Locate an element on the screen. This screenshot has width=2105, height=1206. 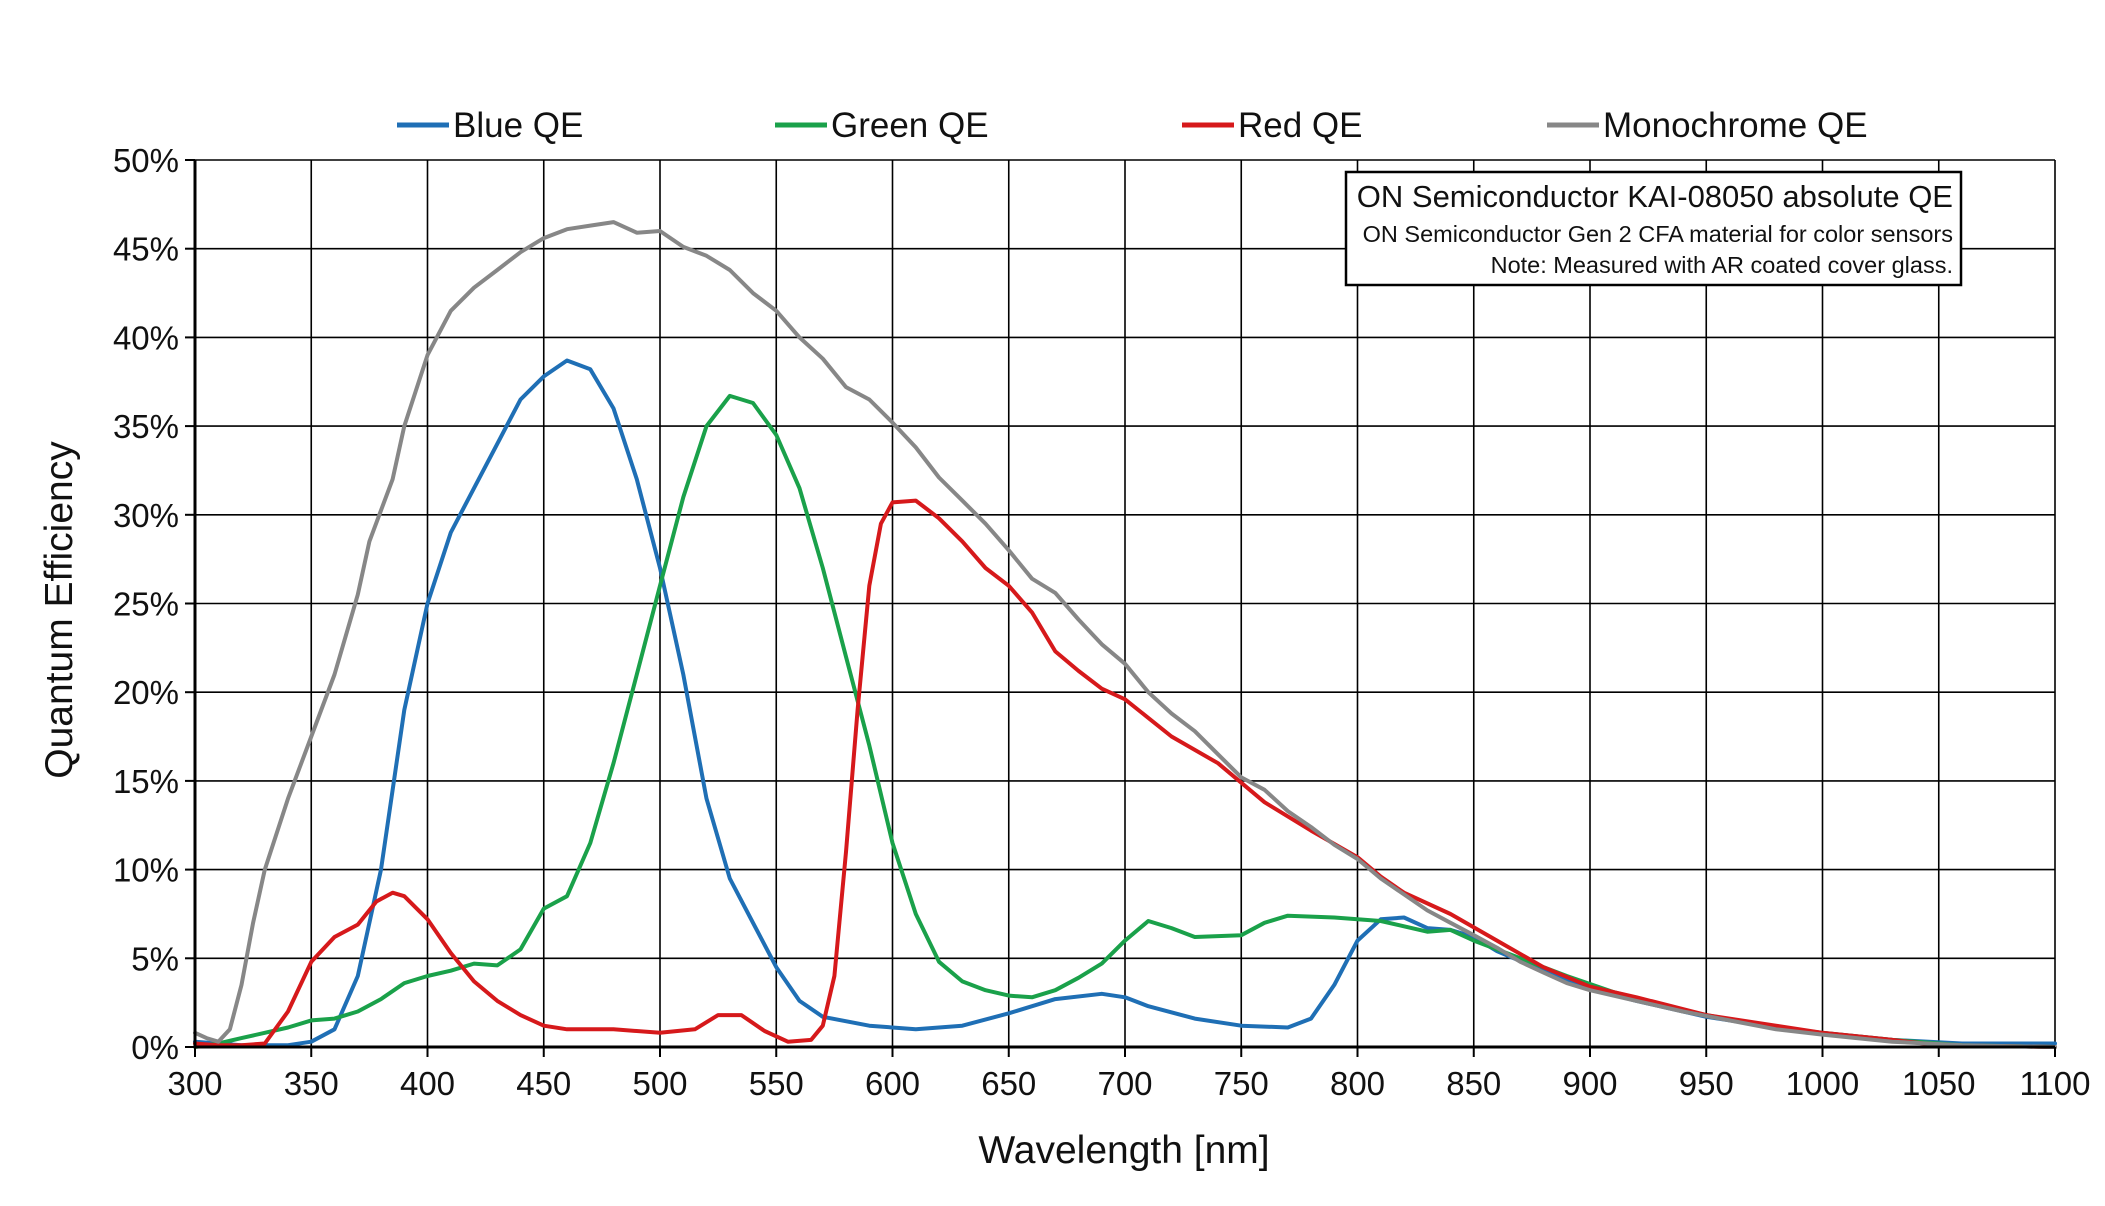
x-tick-label-14: 1000 is located at coordinates (1822, 1083).